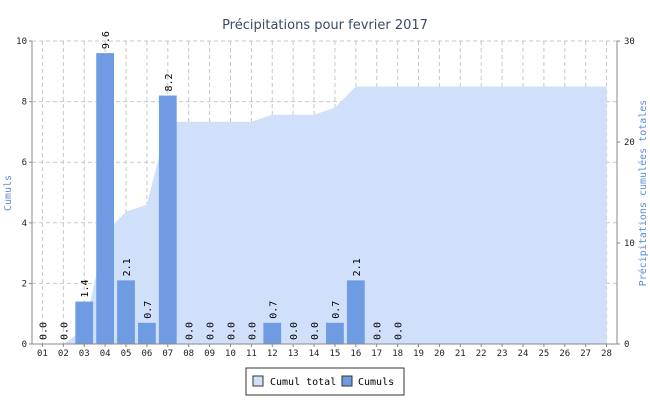  I want to click on x-tick-03: 03, so click(84, 354).